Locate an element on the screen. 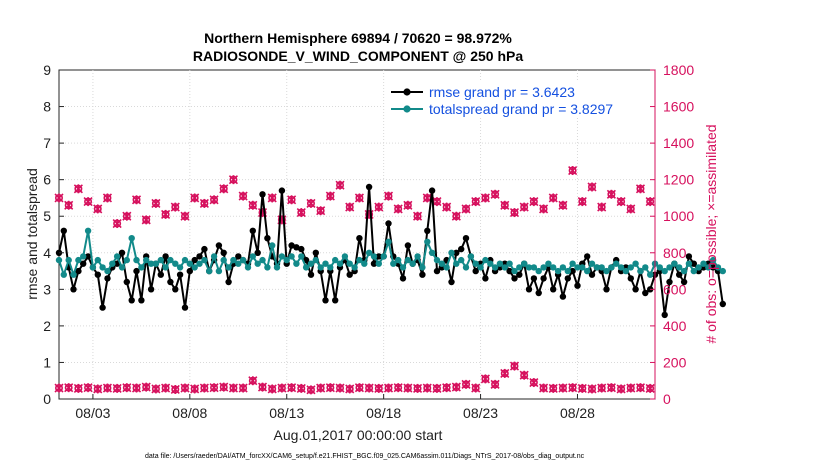 The width and height of the screenshot is (830, 470). y-right-tick-label: 1000 is located at coordinates (678, 216).